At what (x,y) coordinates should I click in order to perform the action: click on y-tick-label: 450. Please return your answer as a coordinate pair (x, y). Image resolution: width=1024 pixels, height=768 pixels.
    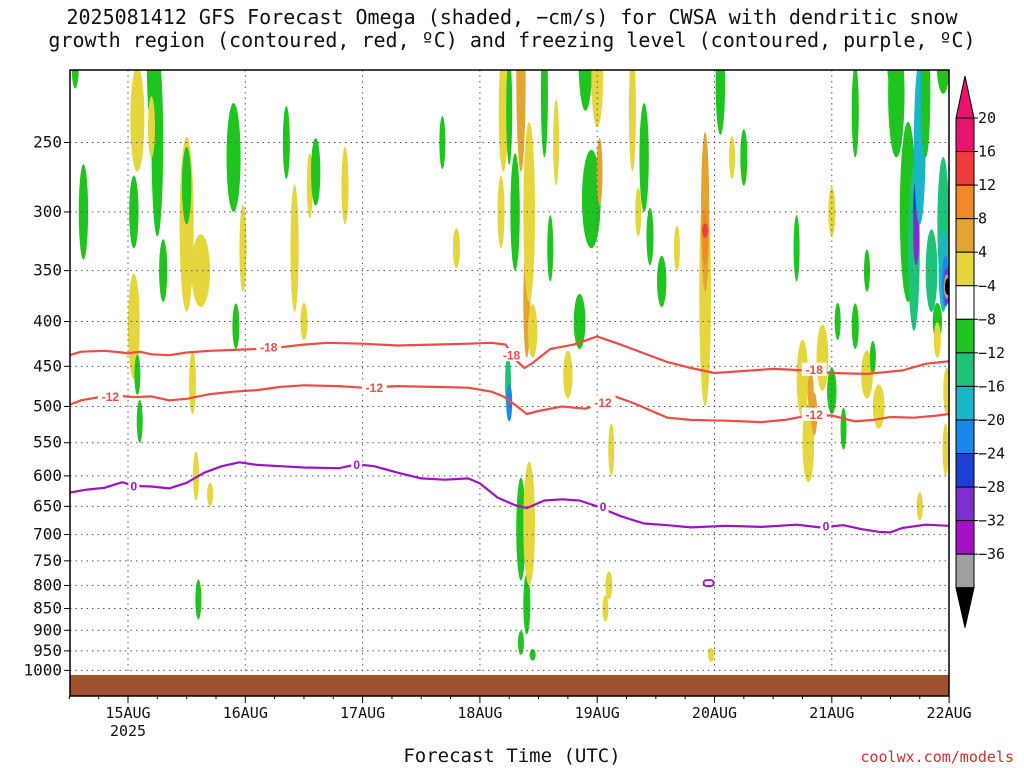
    Looking at the image, I should click on (47, 365).